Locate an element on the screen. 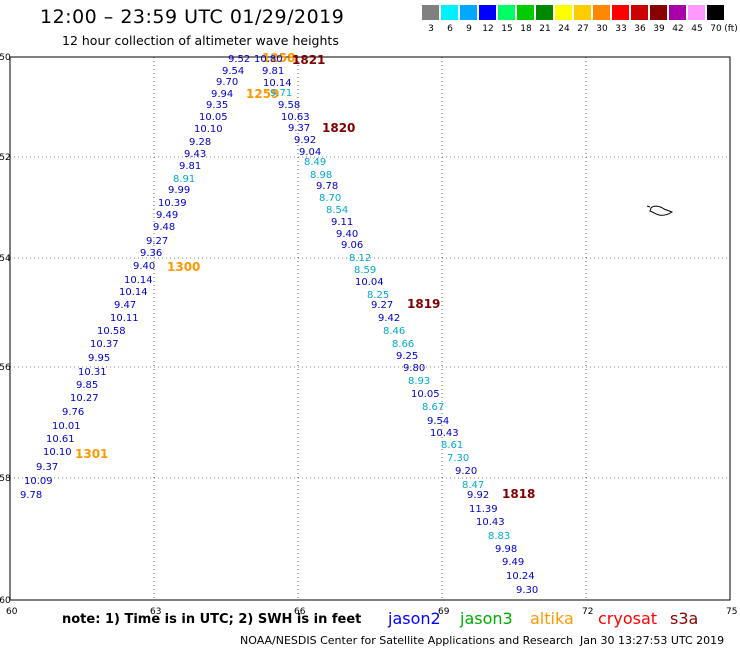  lon-tick-label: 66 is located at coordinates (300, 612).